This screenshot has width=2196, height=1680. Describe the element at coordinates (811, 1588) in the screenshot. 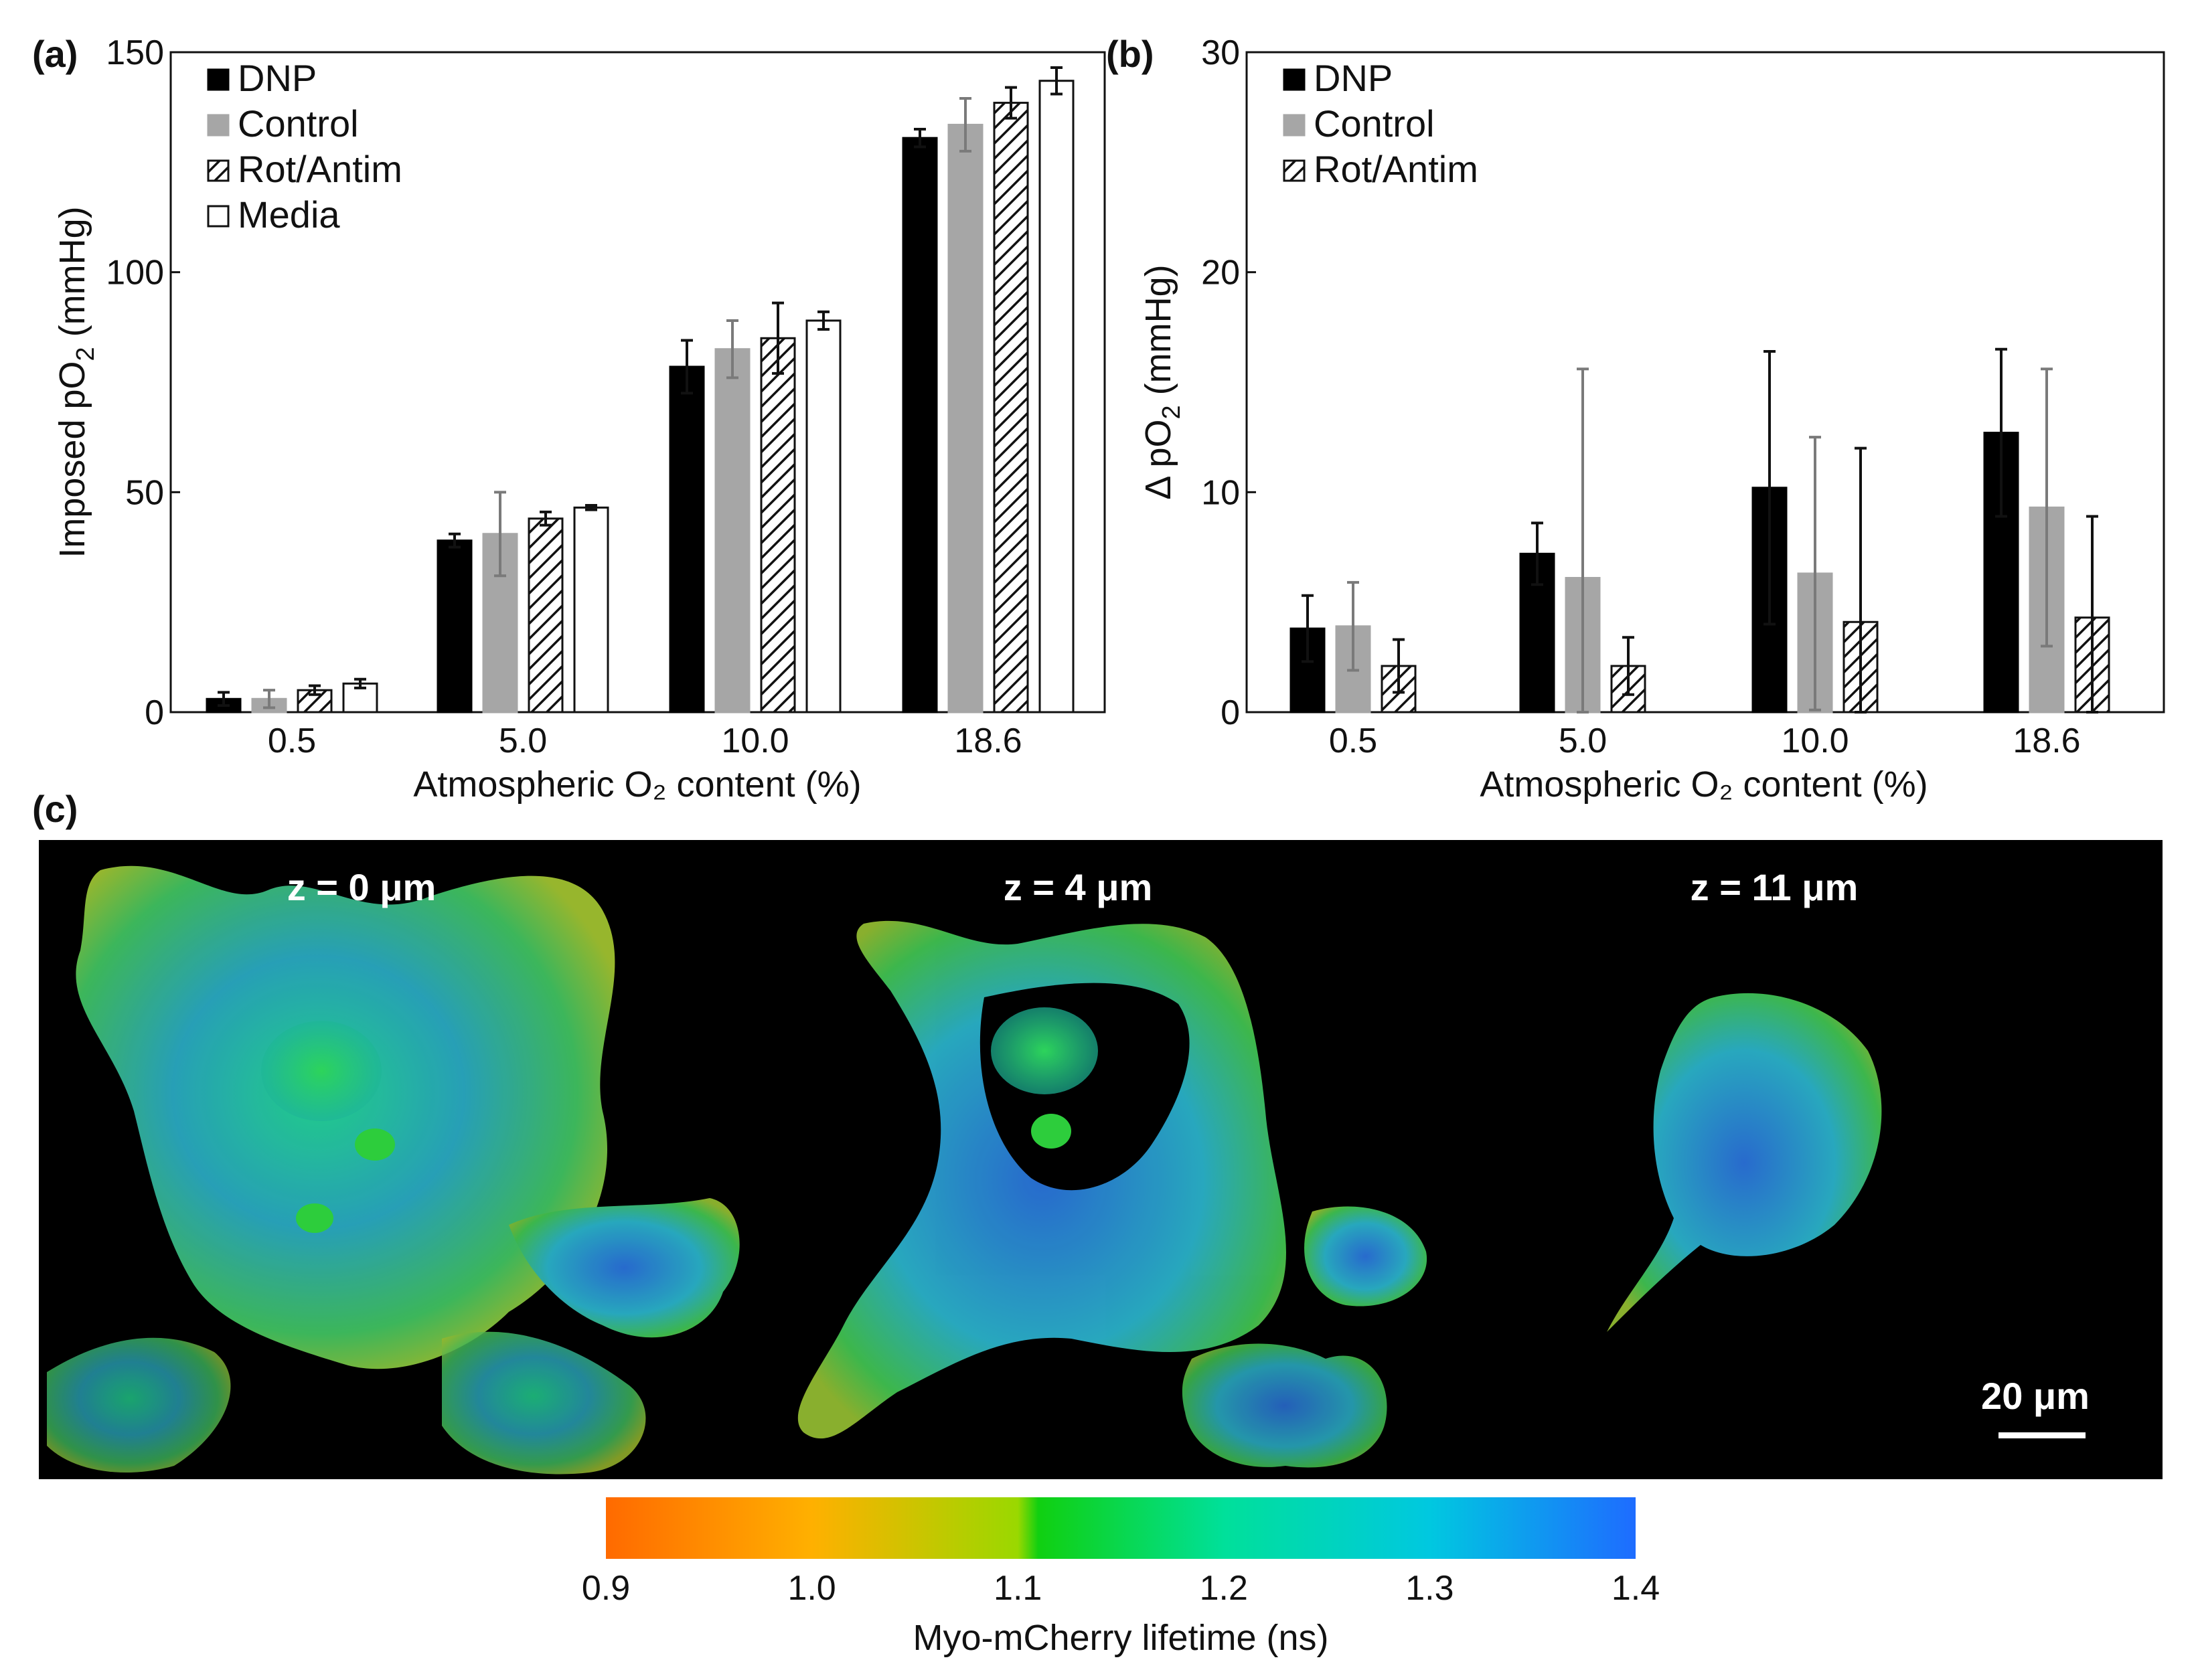

I see `colorbar-tick-label: 1.0` at that location.